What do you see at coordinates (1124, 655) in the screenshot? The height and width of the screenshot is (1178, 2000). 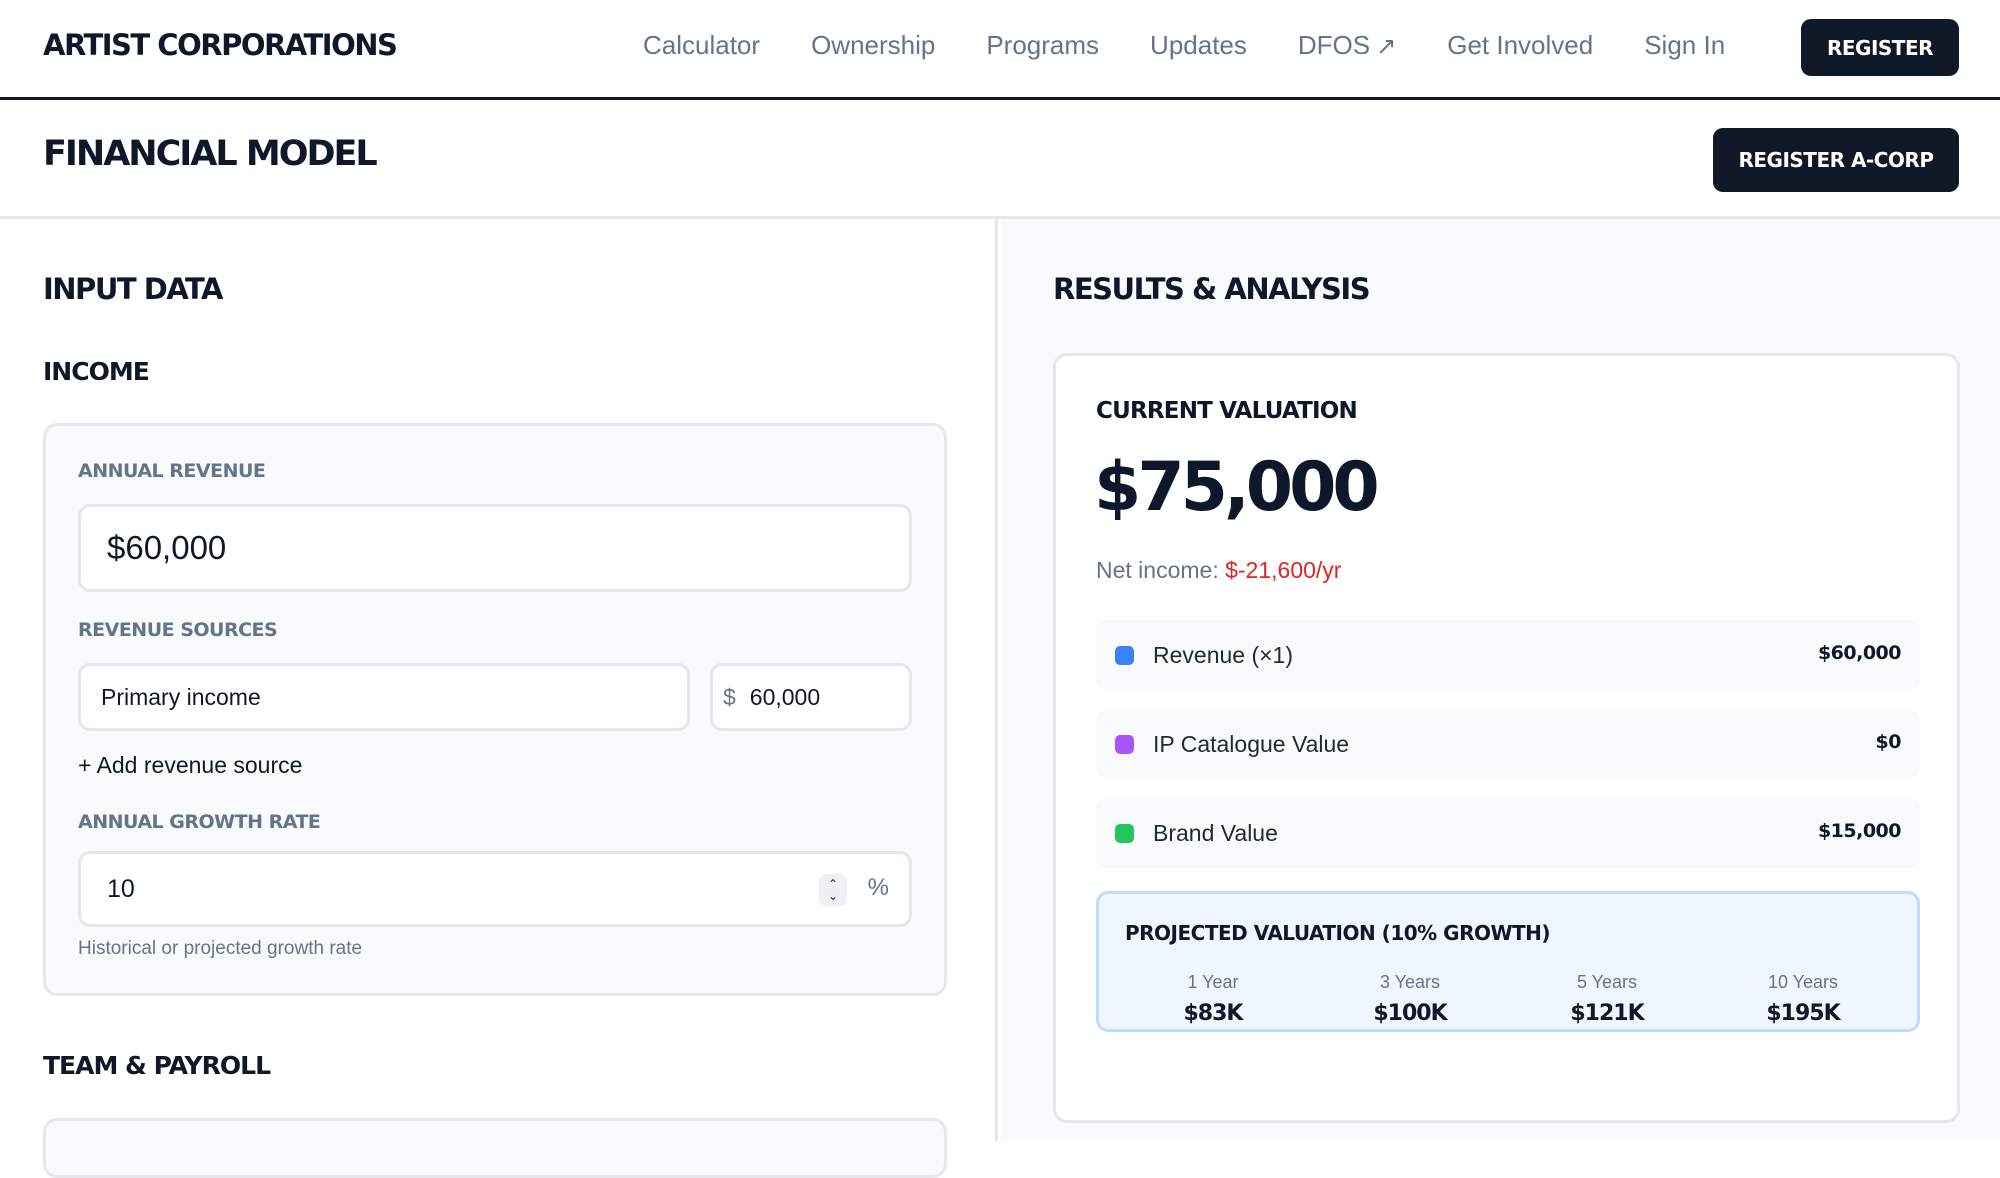 I see `revenue-color-dot` at bounding box center [1124, 655].